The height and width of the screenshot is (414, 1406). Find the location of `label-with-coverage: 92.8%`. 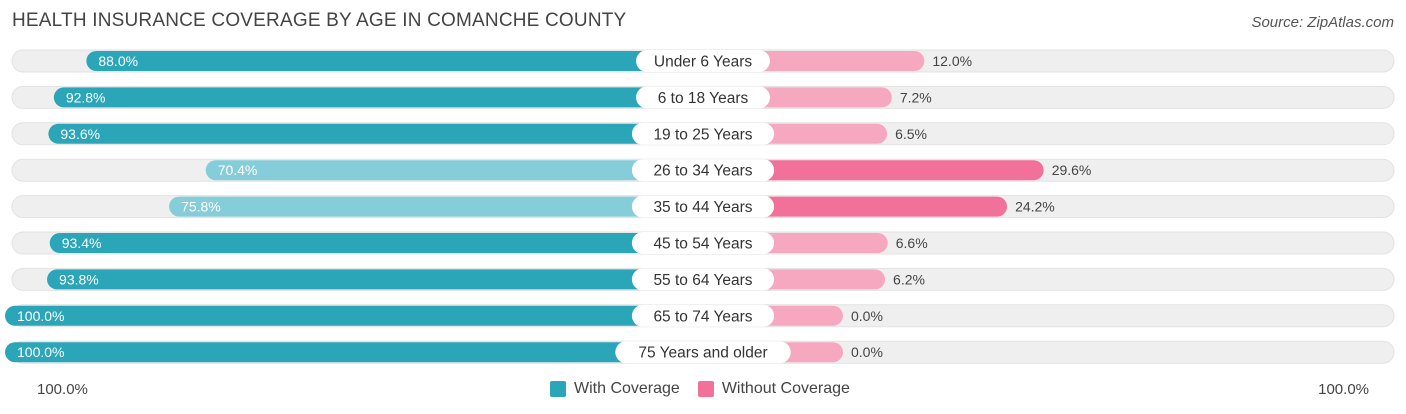

label-with-coverage: 92.8% is located at coordinates (86, 97).